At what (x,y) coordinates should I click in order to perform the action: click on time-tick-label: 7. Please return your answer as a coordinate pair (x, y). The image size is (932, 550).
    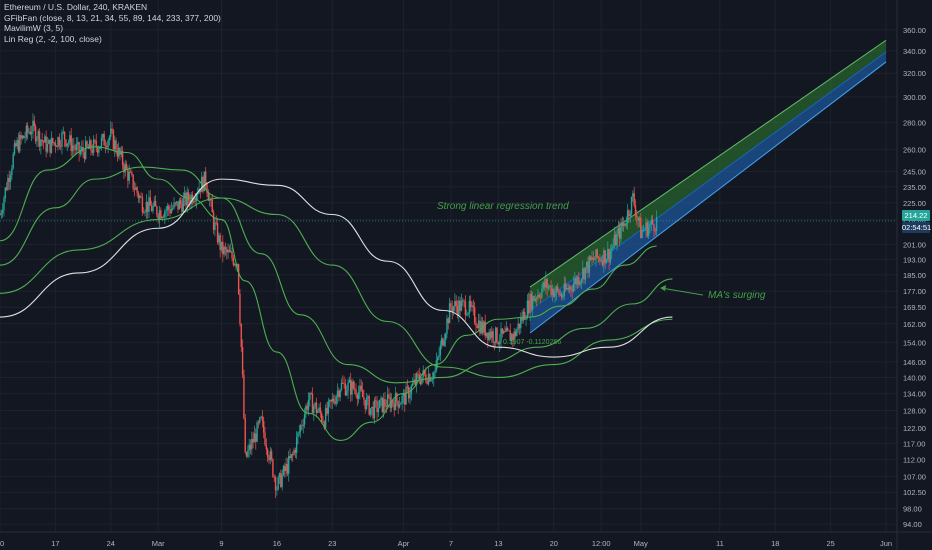
    Looking at the image, I should click on (451, 543).